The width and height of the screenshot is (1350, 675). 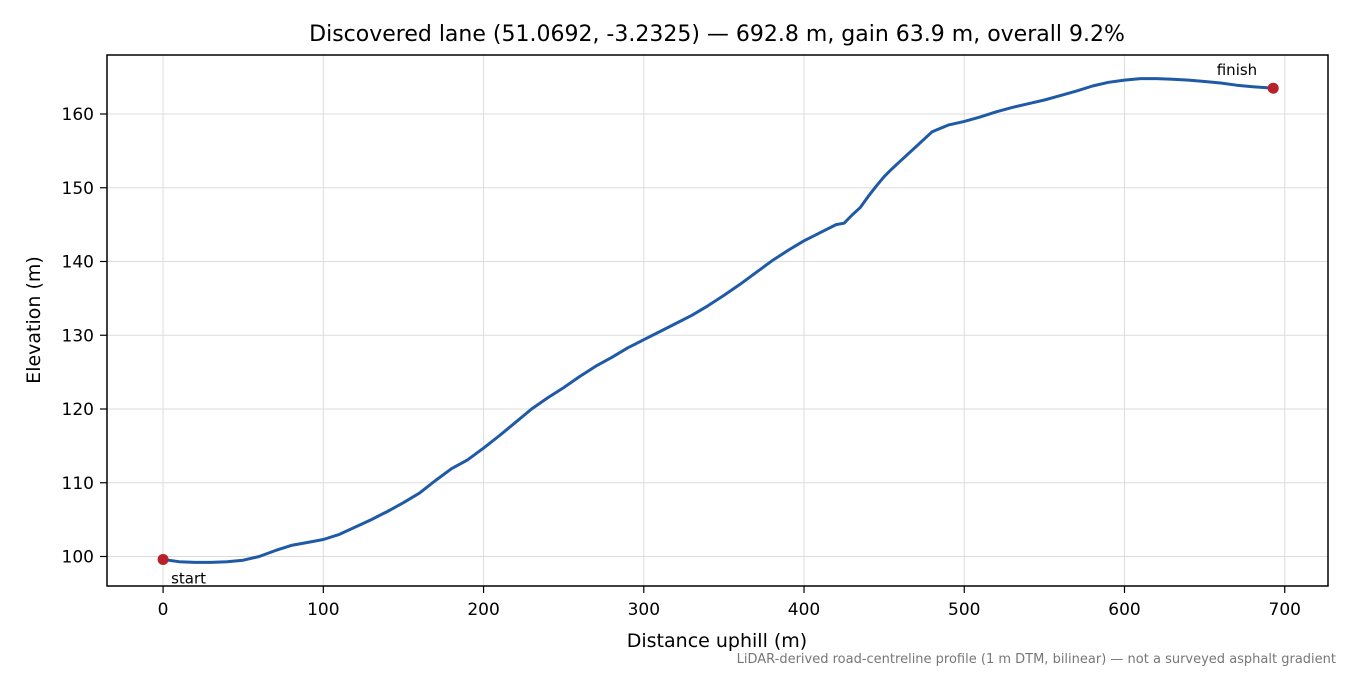 What do you see at coordinates (78, 484) in the screenshot?
I see `y-tick-label: 110` at bounding box center [78, 484].